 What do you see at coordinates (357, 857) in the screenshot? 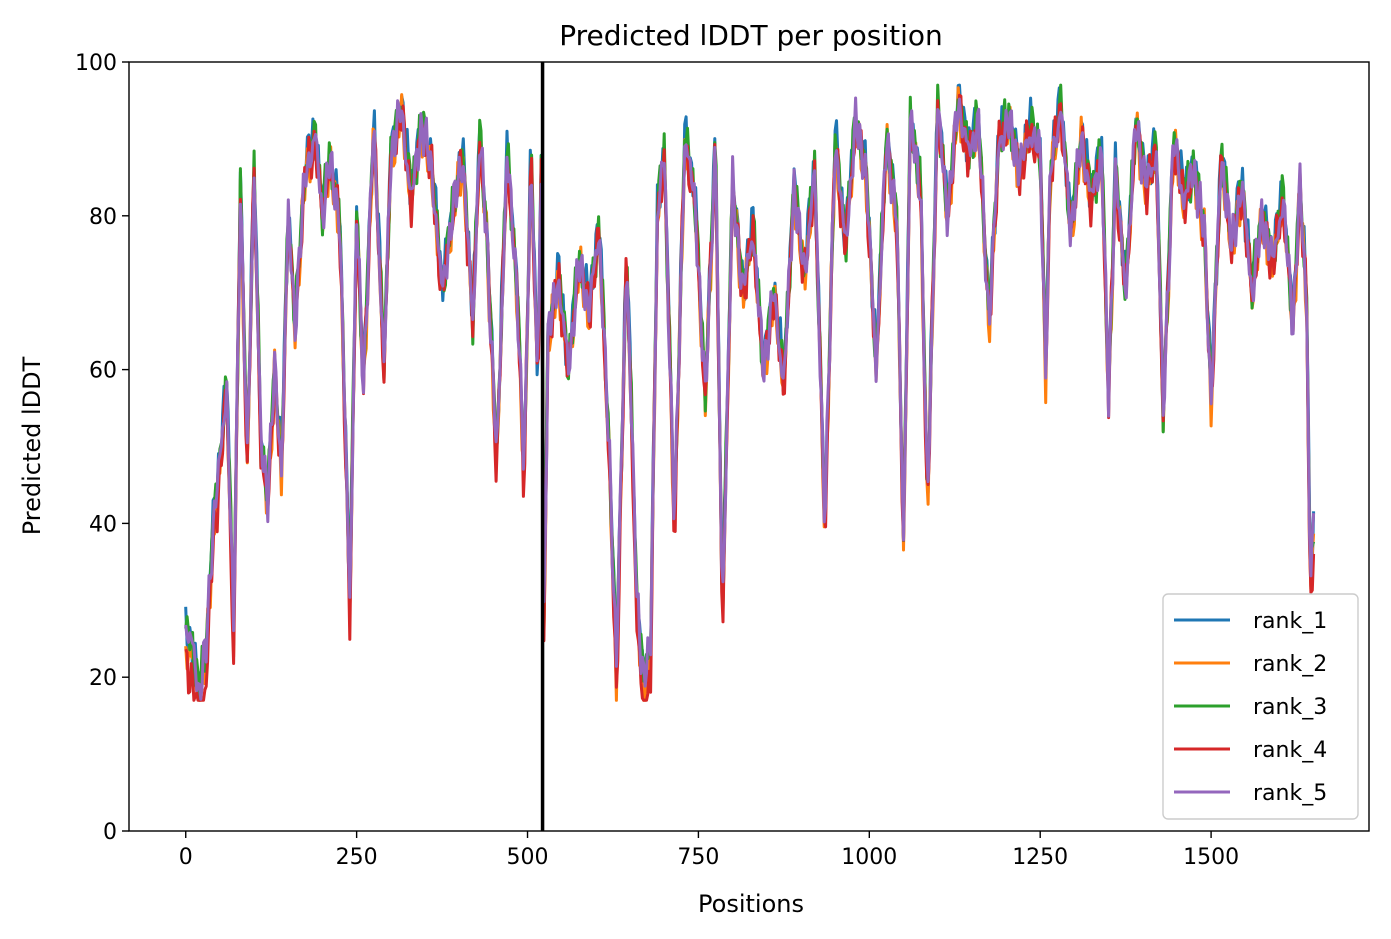
I see `x-tick-label: 250` at bounding box center [357, 857].